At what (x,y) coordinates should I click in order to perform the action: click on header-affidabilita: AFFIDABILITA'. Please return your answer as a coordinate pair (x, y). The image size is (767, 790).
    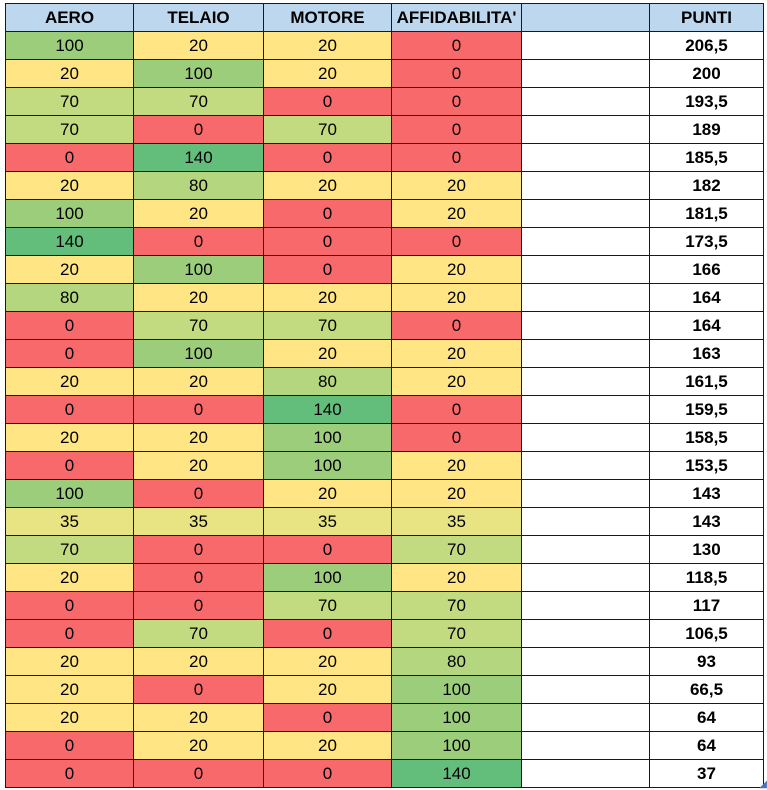
    Looking at the image, I should click on (456, 17).